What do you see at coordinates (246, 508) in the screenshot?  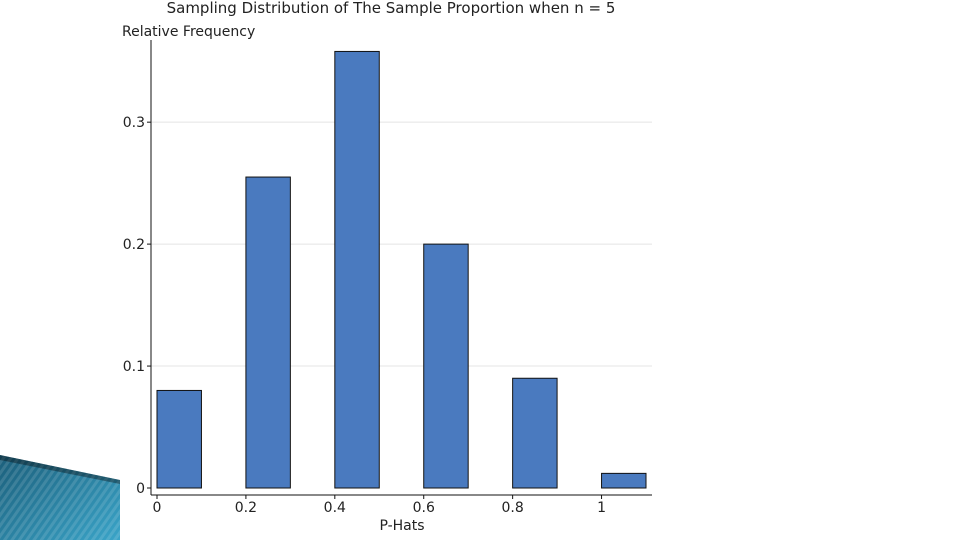 I see `x-tick-label: 0.2` at bounding box center [246, 508].